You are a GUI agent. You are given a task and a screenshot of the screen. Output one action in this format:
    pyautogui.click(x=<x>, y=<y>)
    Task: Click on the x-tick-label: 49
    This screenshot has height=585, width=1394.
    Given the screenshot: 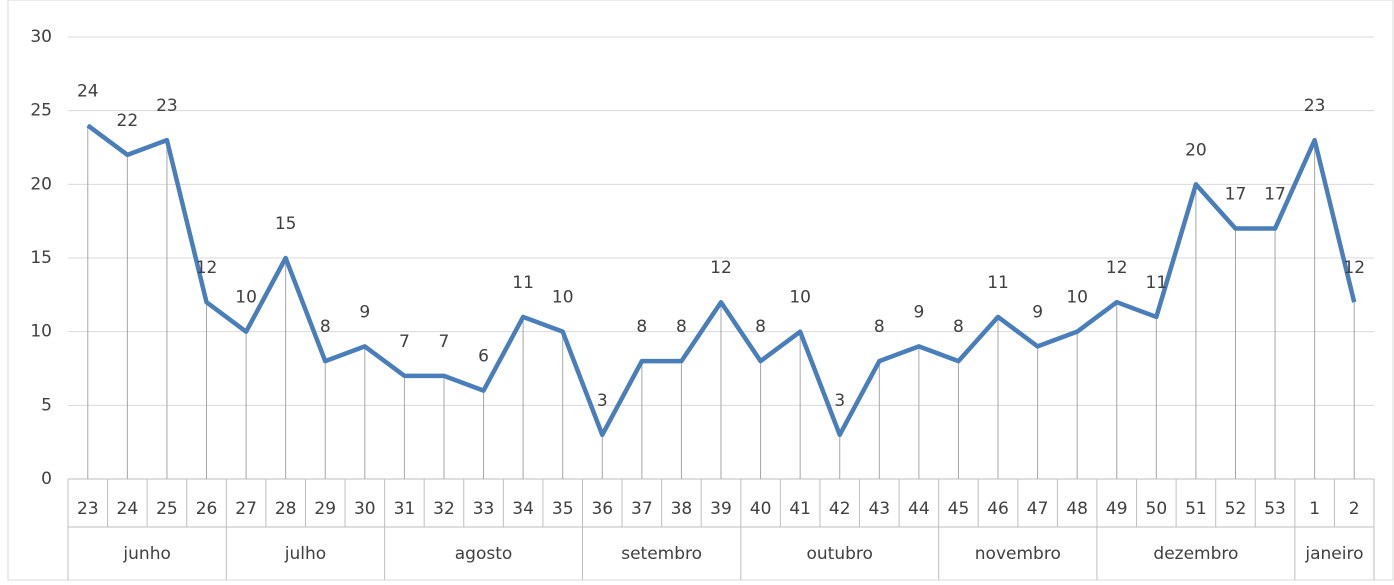 What is the action you would take?
    pyautogui.click(x=1117, y=509)
    